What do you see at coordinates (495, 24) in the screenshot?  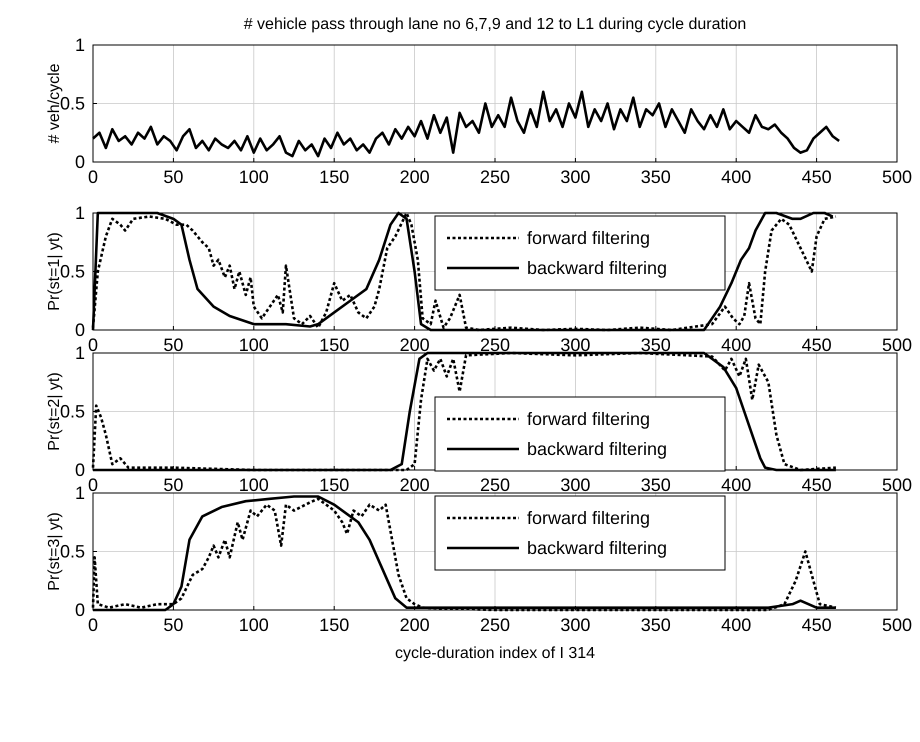 I see `chart-title: # vehicle pass through lane no 6,7,9 and 12 to L1 during cycle duration` at bounding box center [495, 24].